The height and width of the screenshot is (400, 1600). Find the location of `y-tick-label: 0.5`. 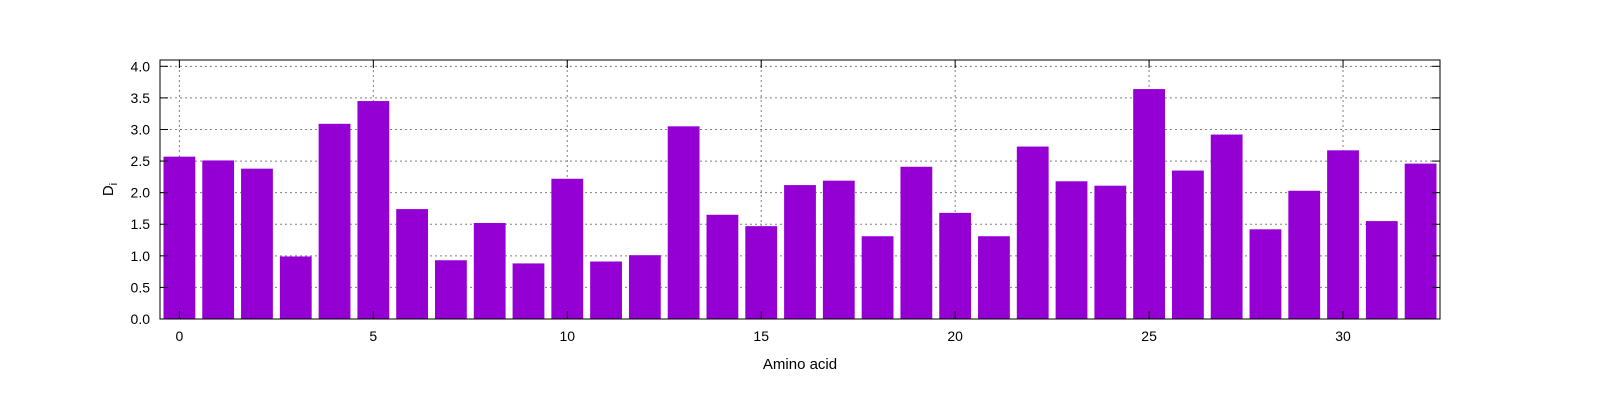

y-tick-label: 0.5 is located at coordinates (141, 287).